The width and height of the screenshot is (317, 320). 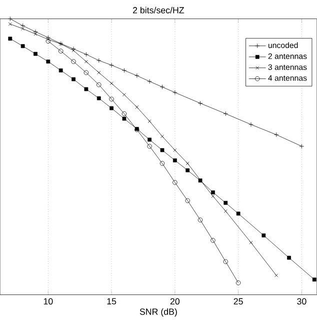 What do you see at coordinates (111, 301) in the screenshot?
I see `x-tick-label: 15` at bounding box center [111, 301].